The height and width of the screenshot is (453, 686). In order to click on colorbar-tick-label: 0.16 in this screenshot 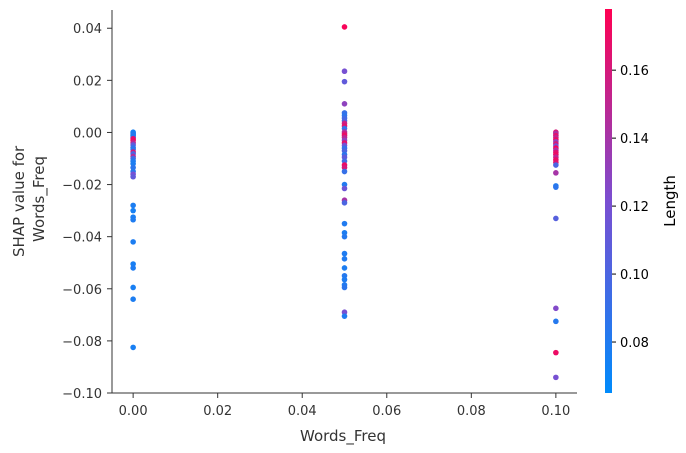, I will do `click(634, 71)`.